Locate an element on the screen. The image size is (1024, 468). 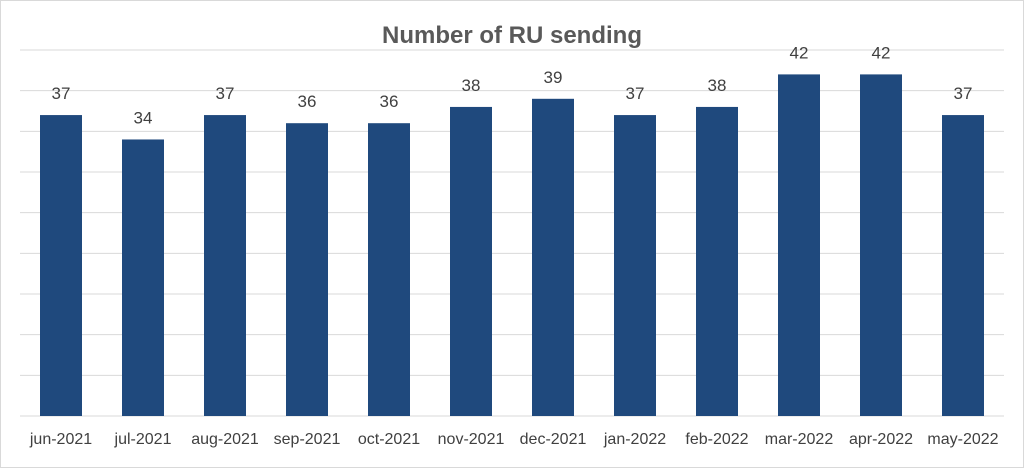
data-label-jan-2022: 37 is located at coordinates (635, 93).